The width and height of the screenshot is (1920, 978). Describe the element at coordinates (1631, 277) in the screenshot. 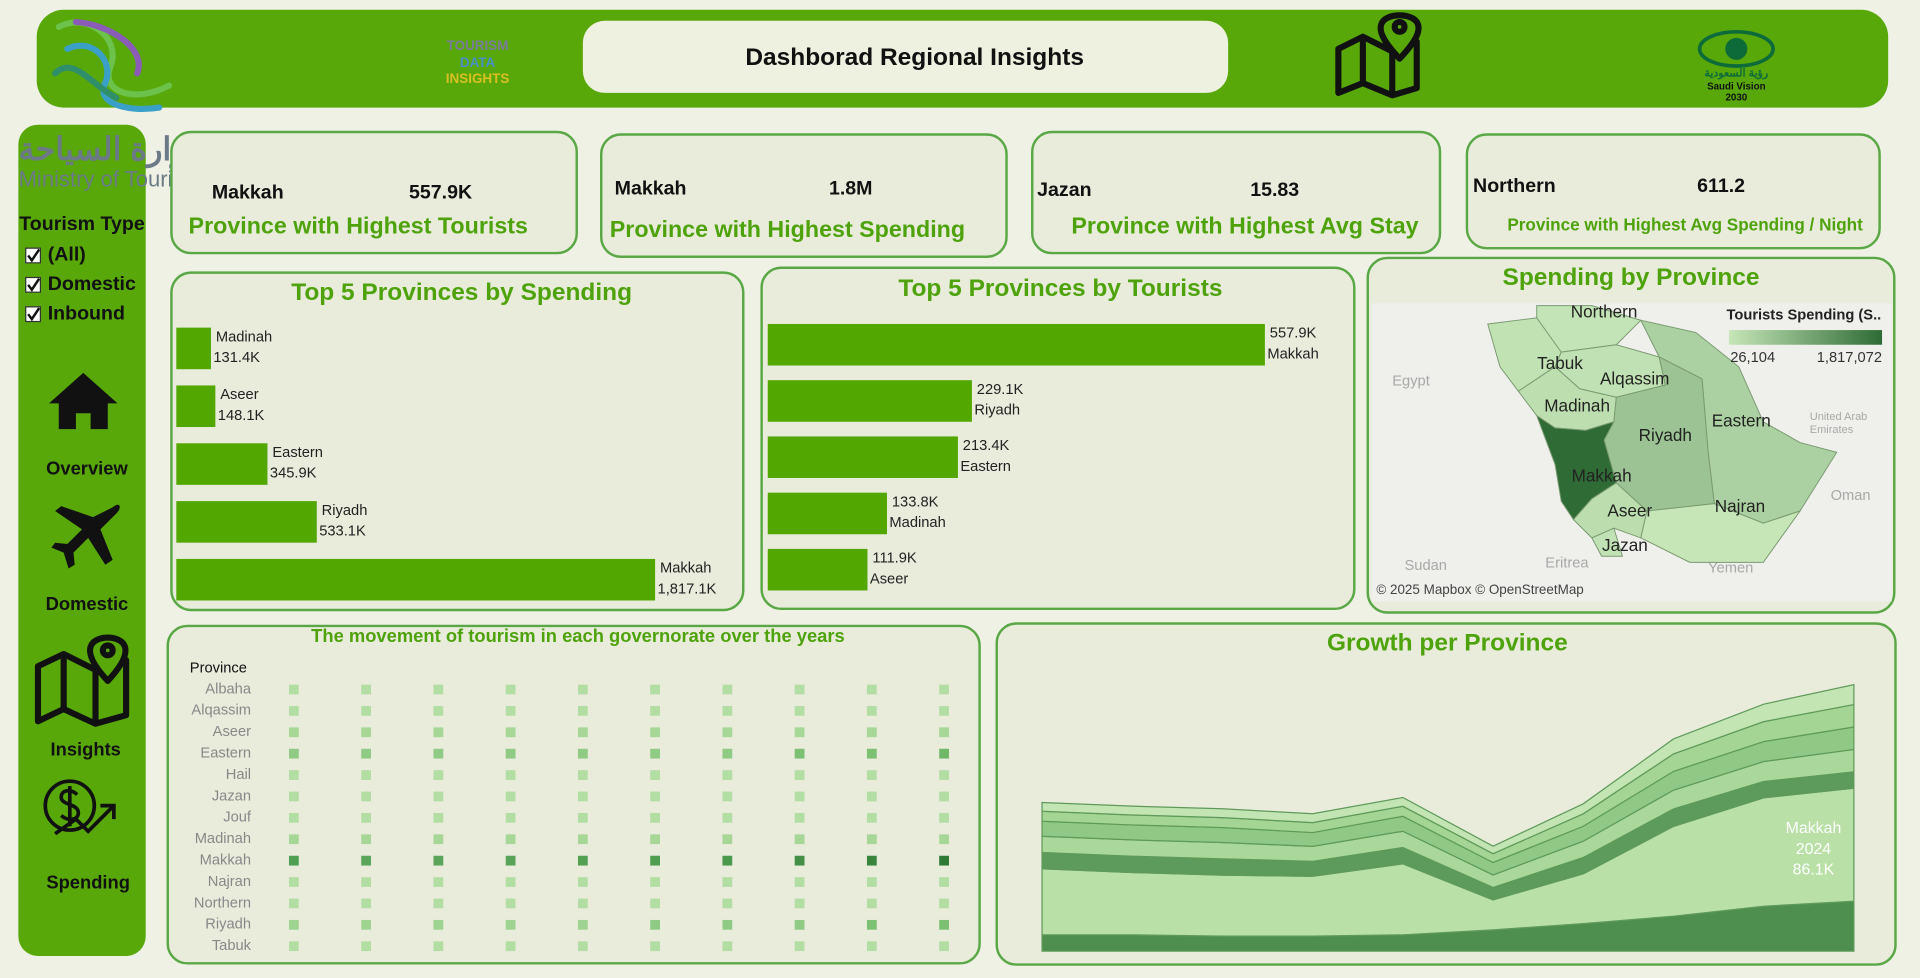

I see `chart-title: Spending by Province` at that location.